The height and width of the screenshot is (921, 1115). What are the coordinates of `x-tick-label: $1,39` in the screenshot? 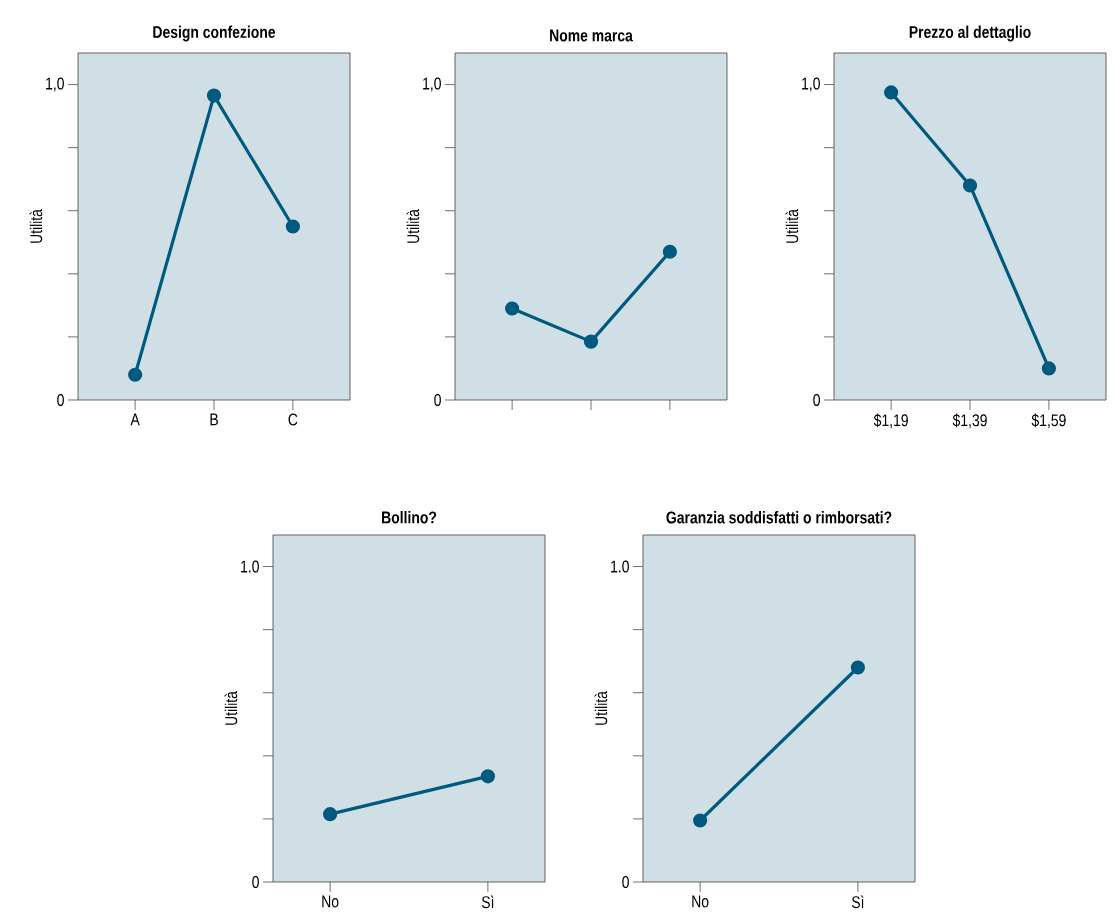 It's located at (969, 421).